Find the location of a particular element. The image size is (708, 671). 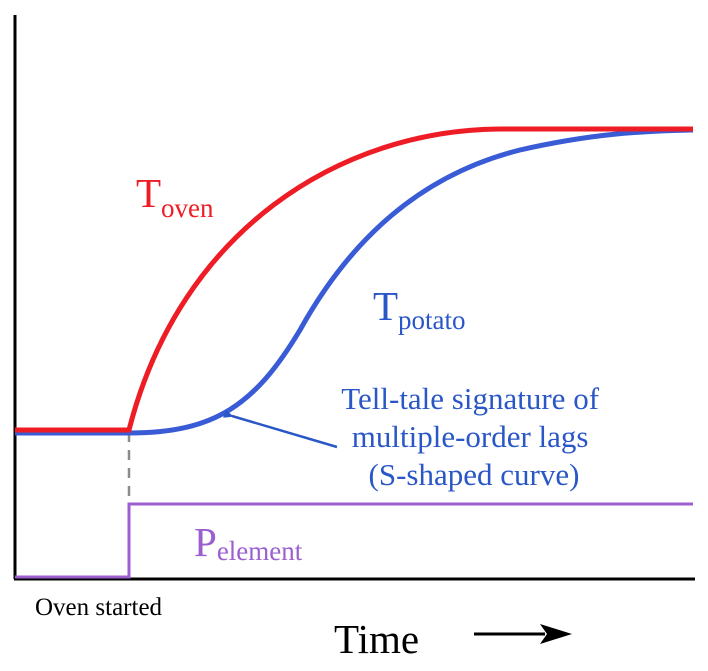

oven-label-sub: oven is located at coordinates (187, 208).